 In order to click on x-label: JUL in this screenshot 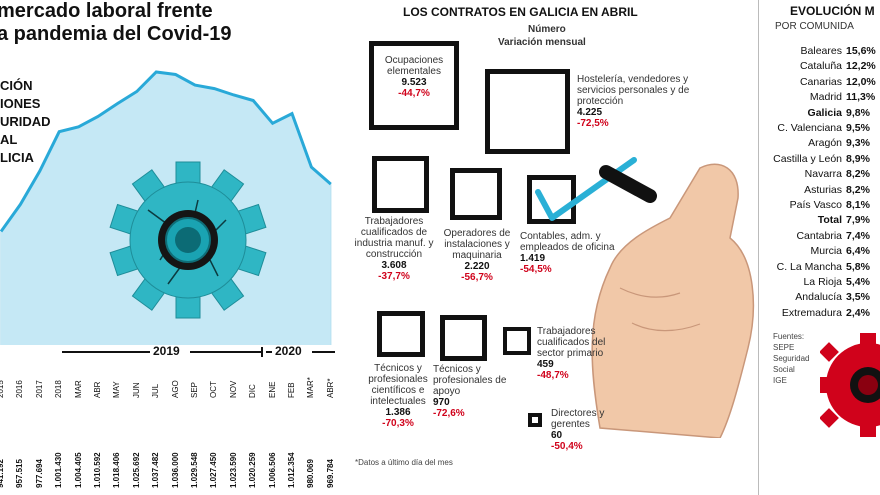, I will do `click(156, 390)`.